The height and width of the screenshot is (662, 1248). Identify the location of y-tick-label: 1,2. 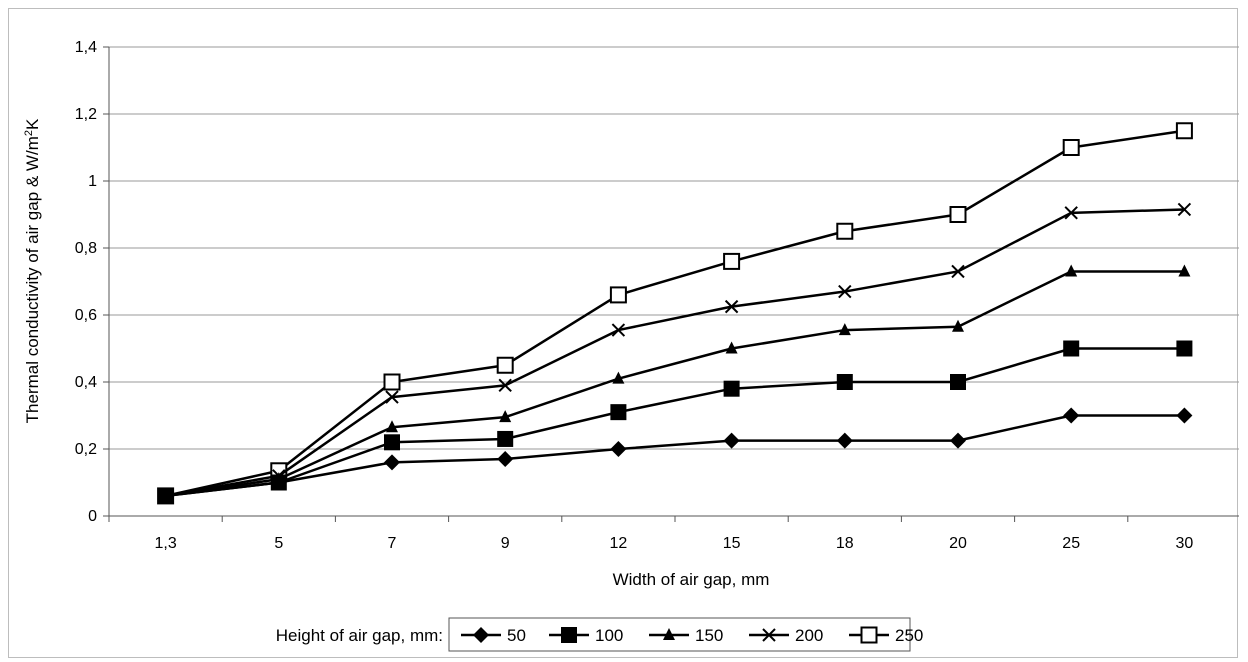
(86, 114).